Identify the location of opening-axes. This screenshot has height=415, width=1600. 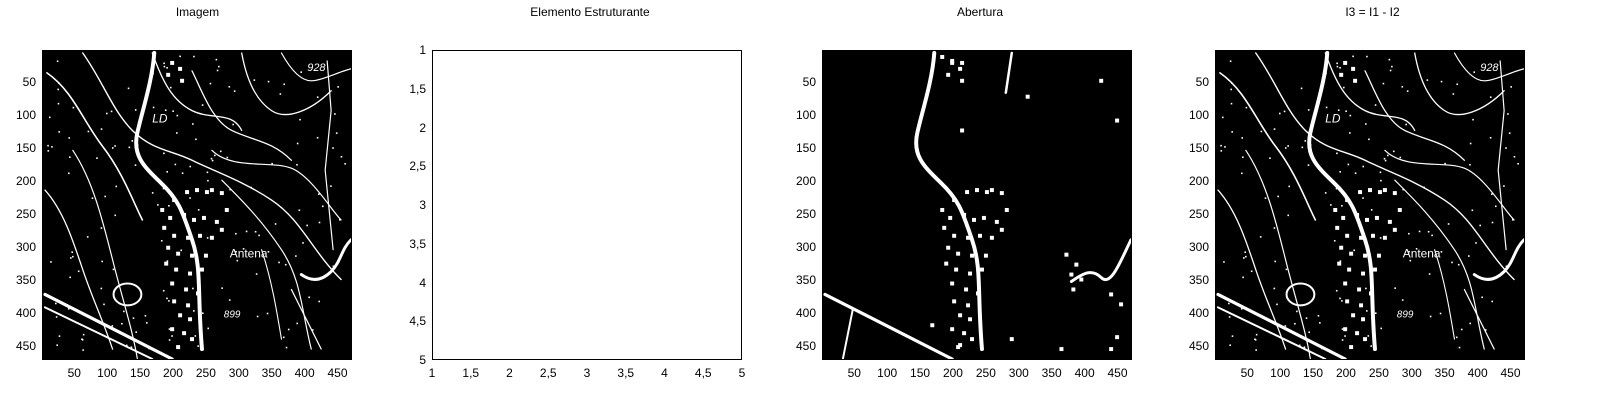
(977, 205).